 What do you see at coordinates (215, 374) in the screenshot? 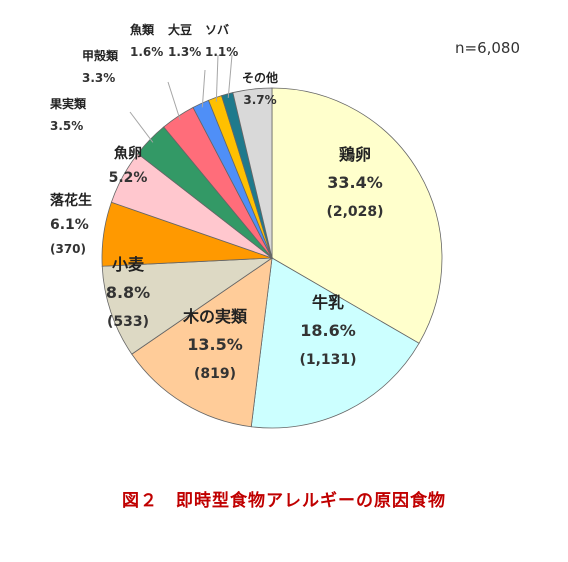
I see `slice-3-count-label: (819)` at bounding box center [215, 374].